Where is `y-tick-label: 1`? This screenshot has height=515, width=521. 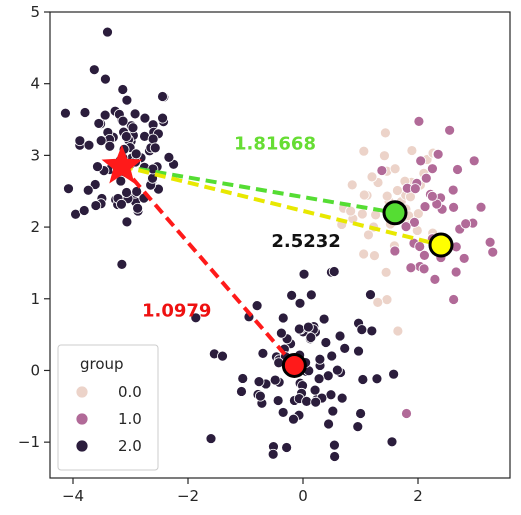
y-tick-label: 1 is located at coordinates (35, 299).